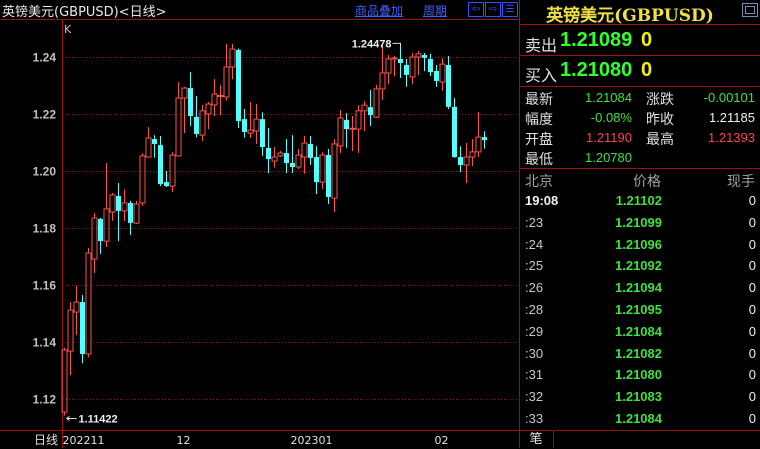 This screenshot has height=449, width=760. Describe the element at coordinates (493, 9) in the screenshot. I see `arrow-right-icon: ⇨` at that location.